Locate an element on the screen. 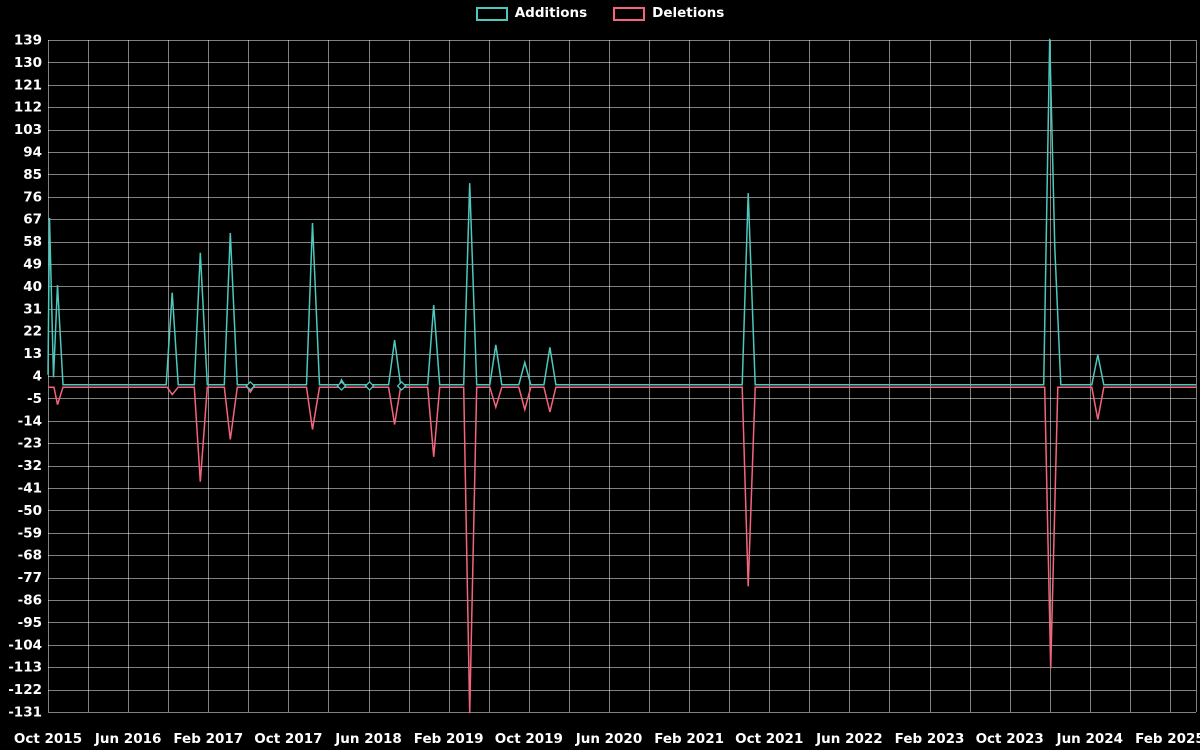  svg-text: 13 is located at coordinates (32, 354).